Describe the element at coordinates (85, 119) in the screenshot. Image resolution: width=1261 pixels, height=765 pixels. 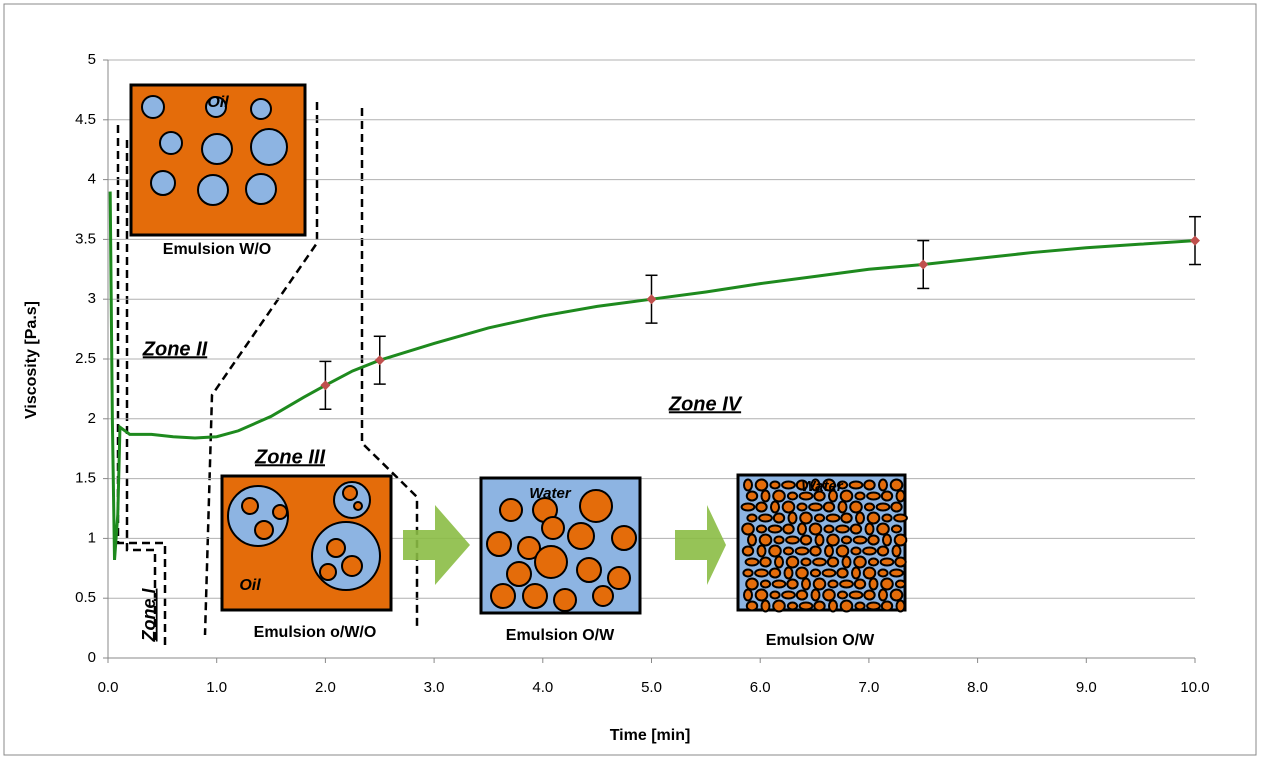
I see `y-tick-label: 4.5` at that location.